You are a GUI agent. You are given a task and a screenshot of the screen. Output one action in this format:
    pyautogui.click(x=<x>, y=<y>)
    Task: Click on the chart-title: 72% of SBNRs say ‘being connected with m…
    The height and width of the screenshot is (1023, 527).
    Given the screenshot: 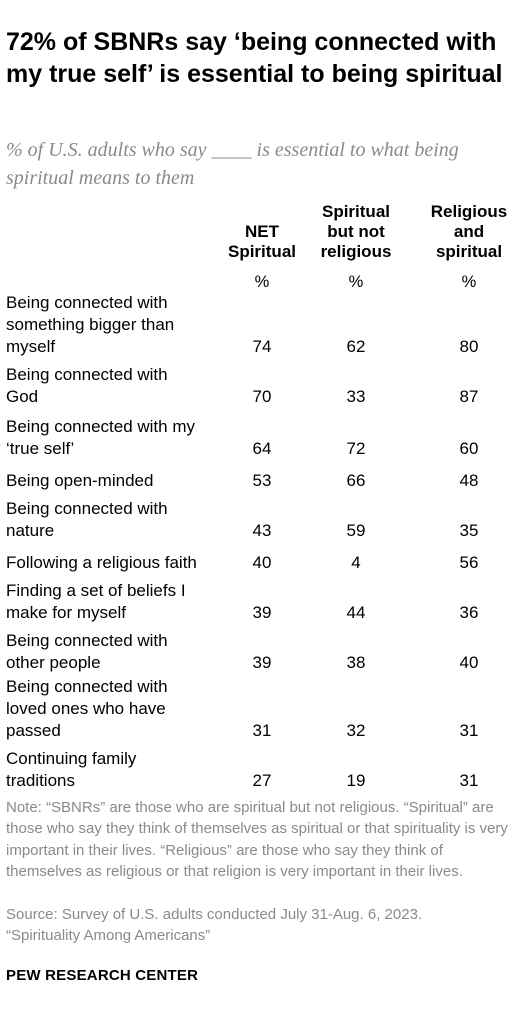 What is the action you would take?
    pyautogui.click(x=254, y=58)
    